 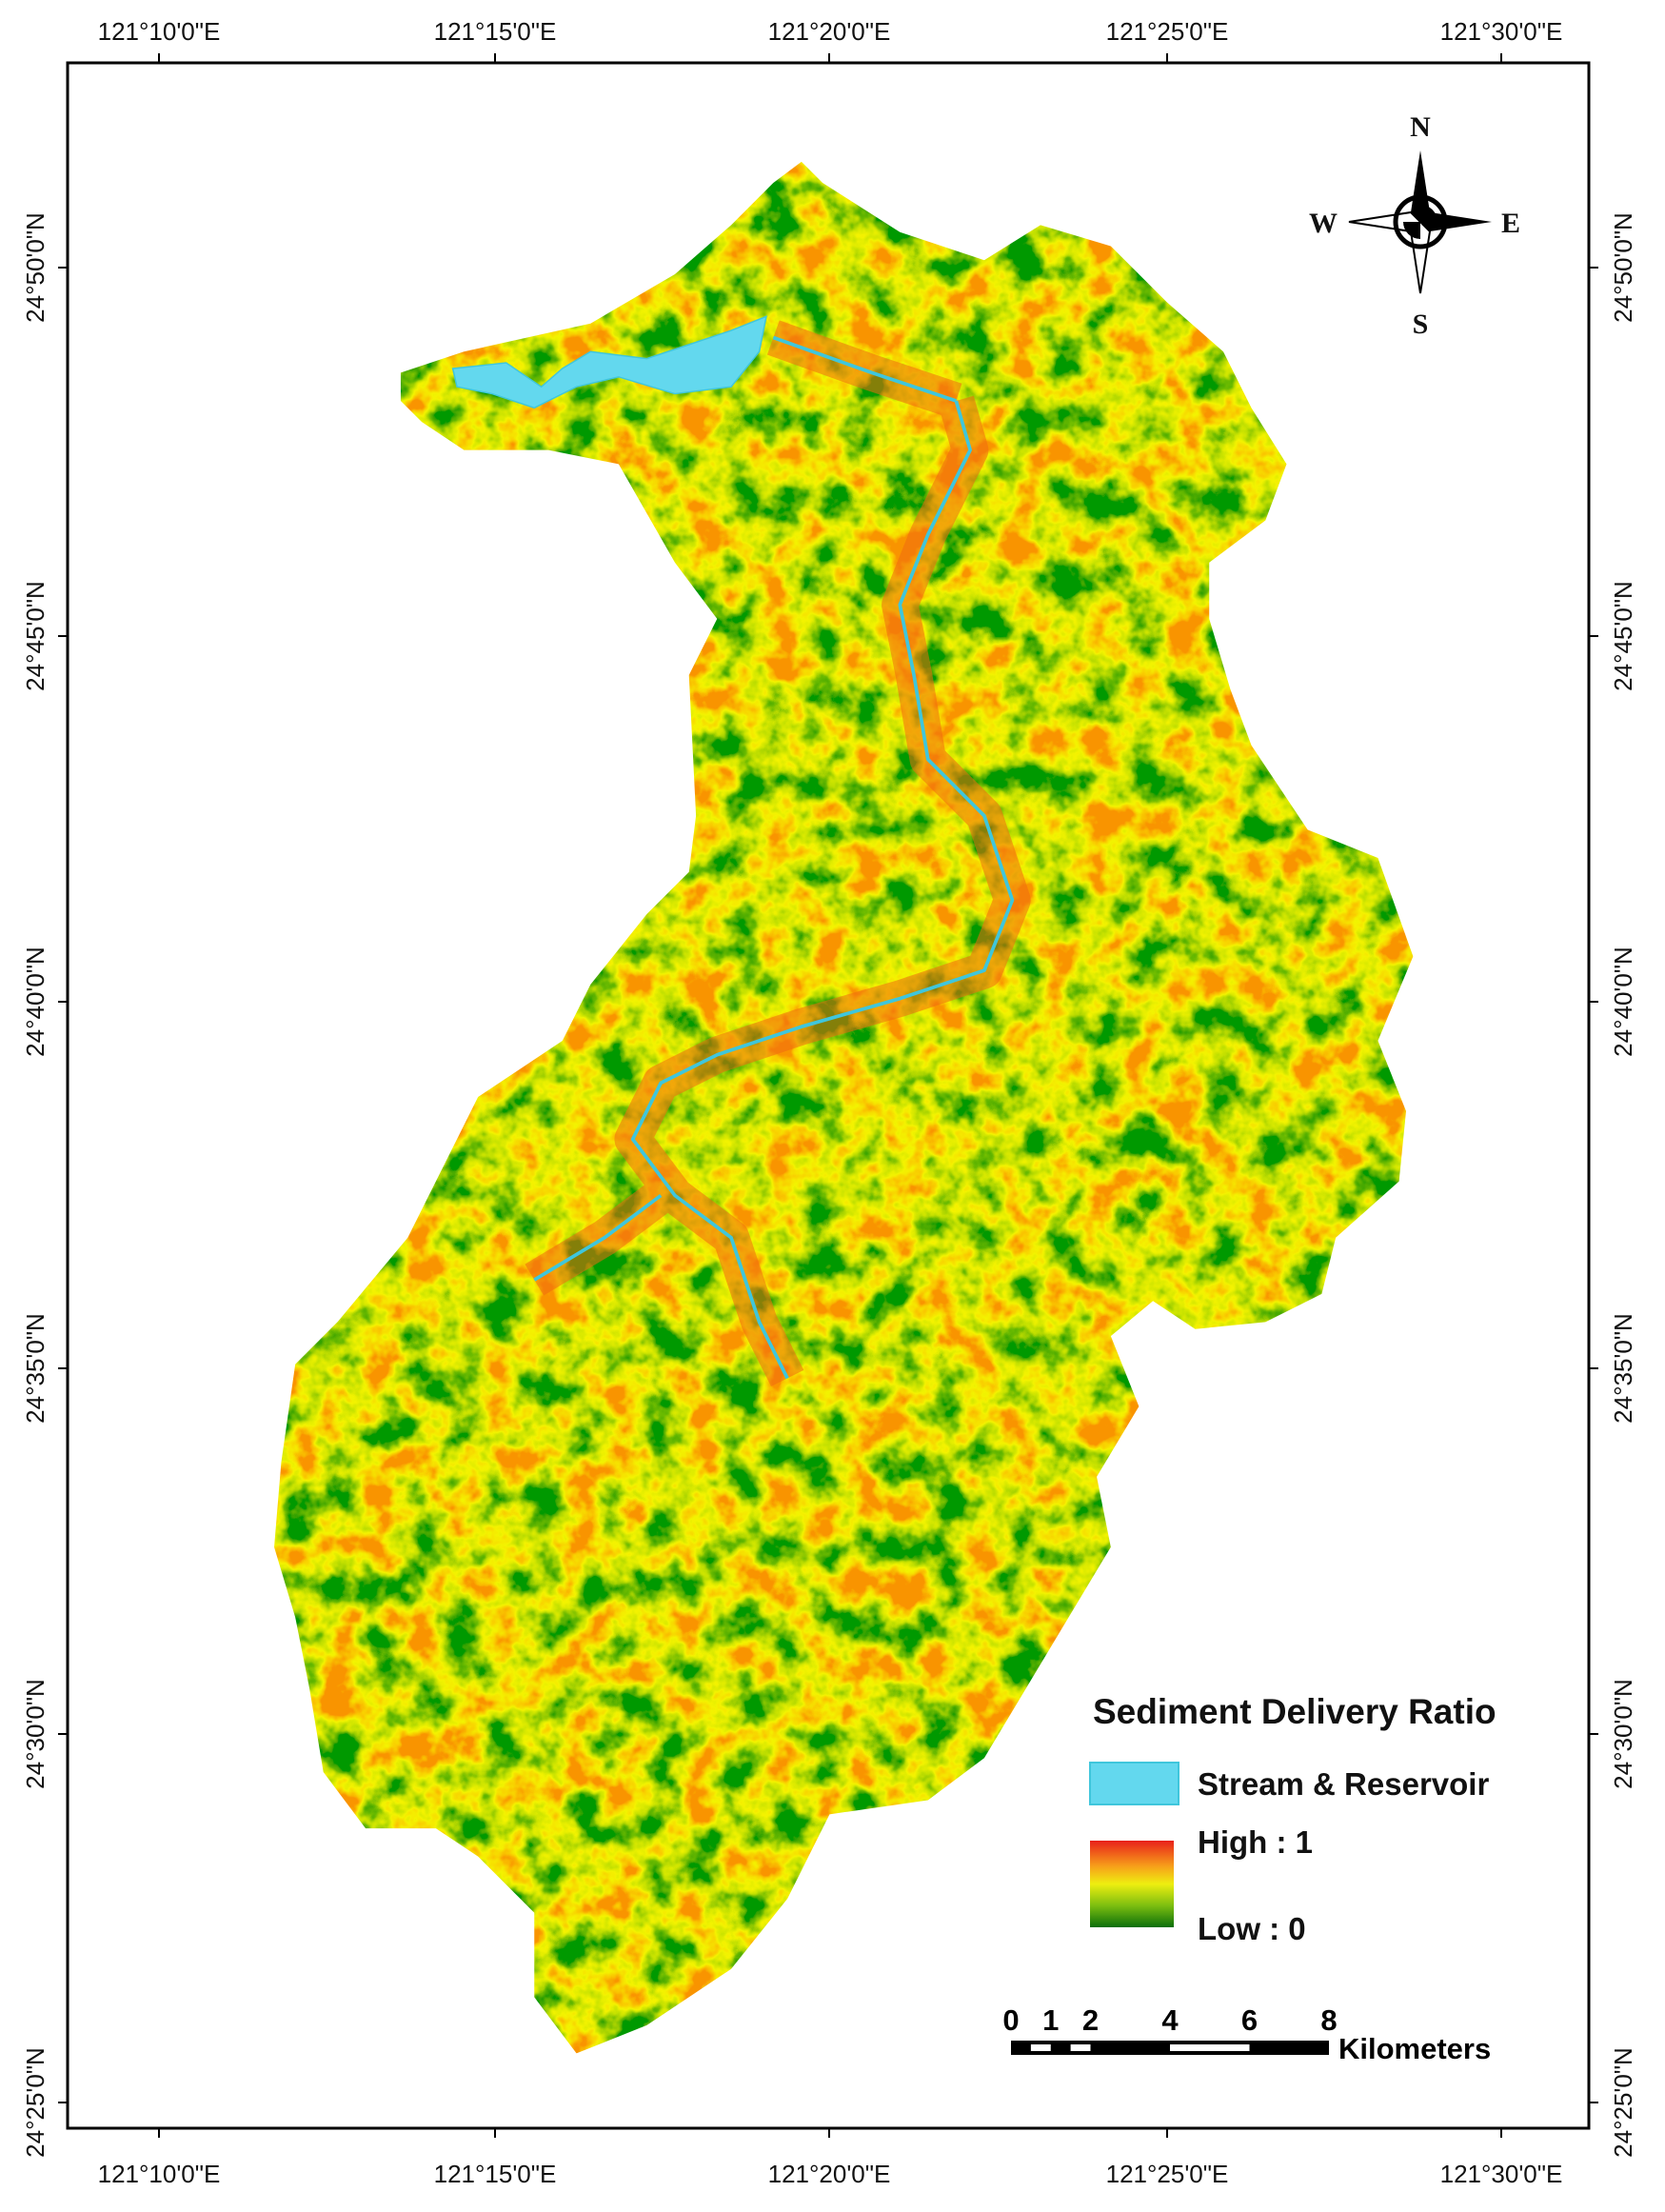 What do you see at coordinates (1420, 222) in the screenshot?
I see `north-arrow` at bounding box center [1420, 222].